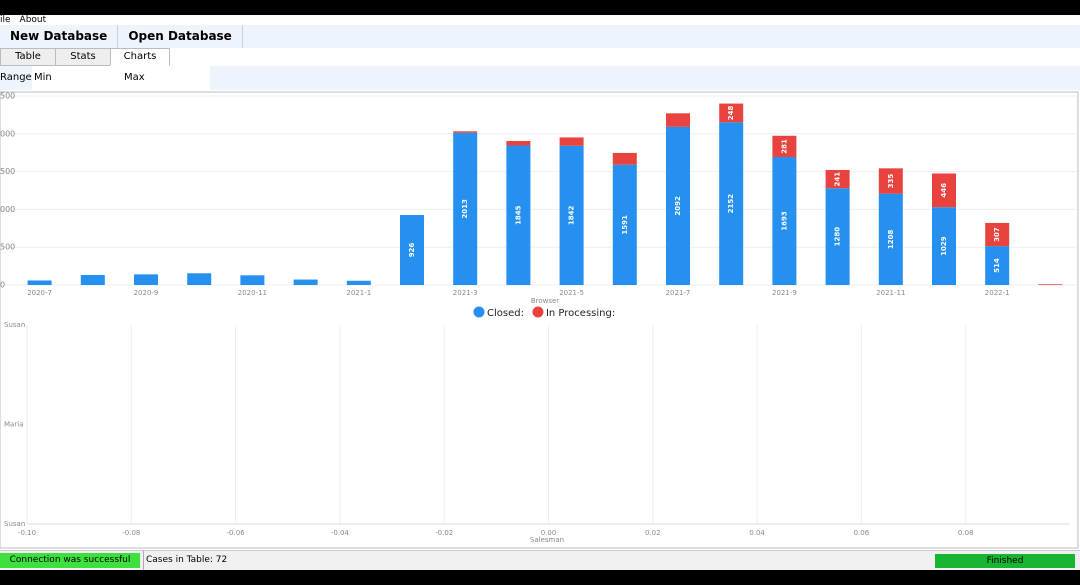  Describe the element at coordinates (966, 533) in the screenshot. I see `x-tick-label: 0.08` at that location.